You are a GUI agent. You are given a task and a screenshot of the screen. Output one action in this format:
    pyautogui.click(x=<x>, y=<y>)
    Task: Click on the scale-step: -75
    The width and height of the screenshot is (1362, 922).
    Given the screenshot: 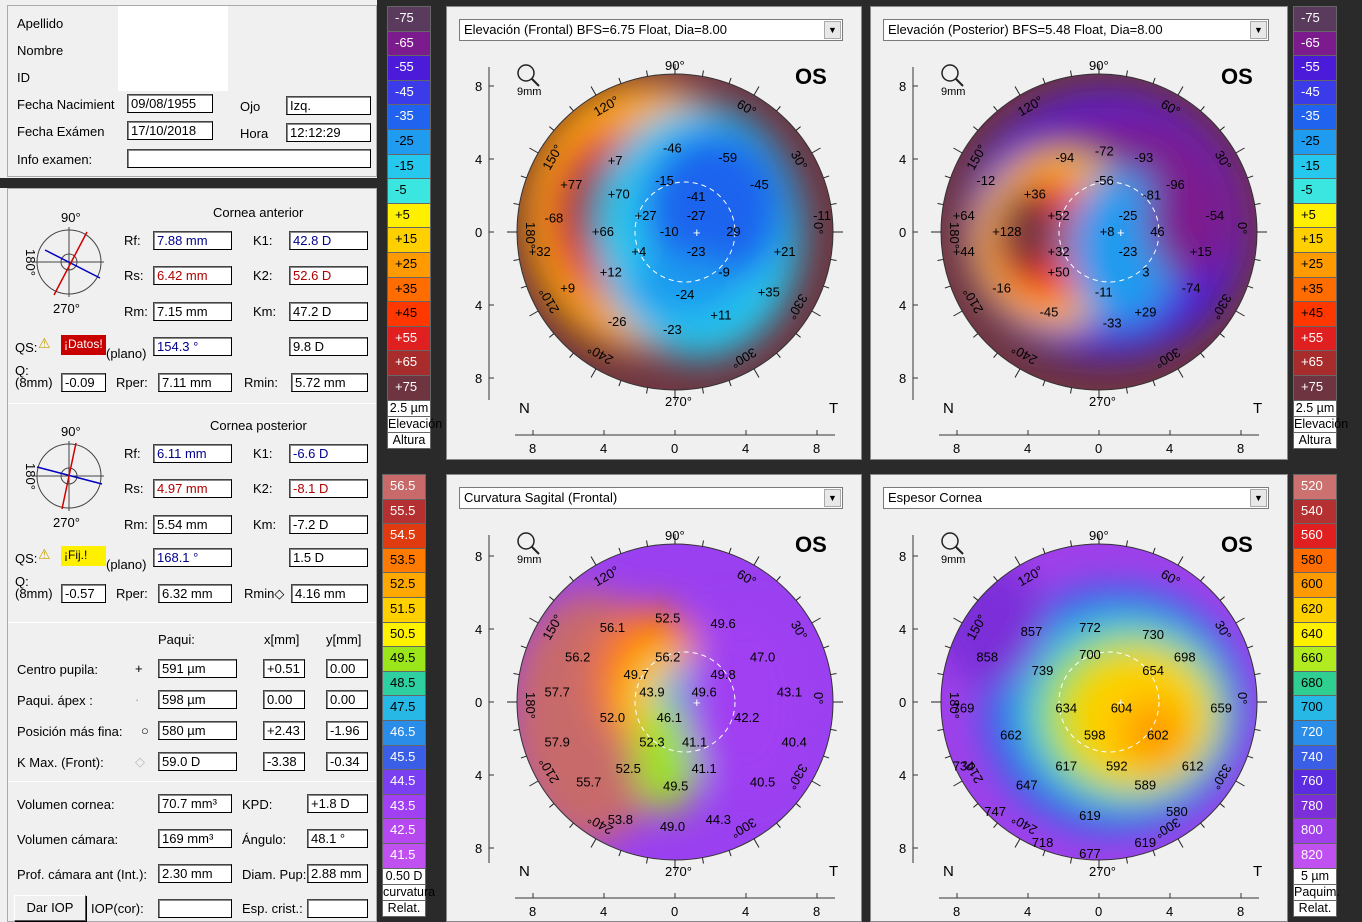 What is the action you would take?
    pyautogui.click(x=409, y=19)
    